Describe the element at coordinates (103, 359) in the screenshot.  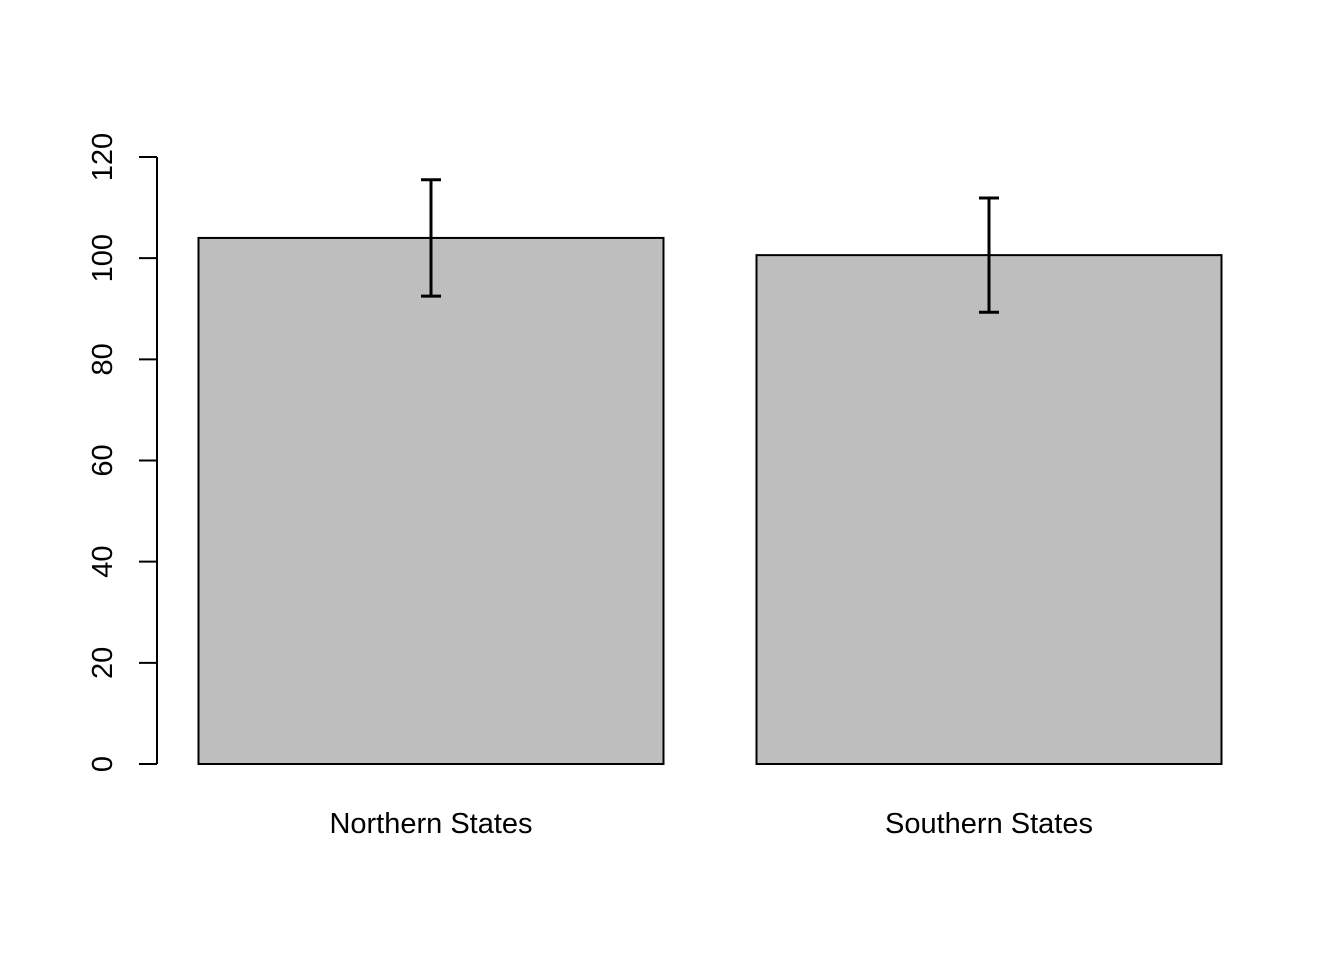
I see `y-tick-label: 80` at that location.